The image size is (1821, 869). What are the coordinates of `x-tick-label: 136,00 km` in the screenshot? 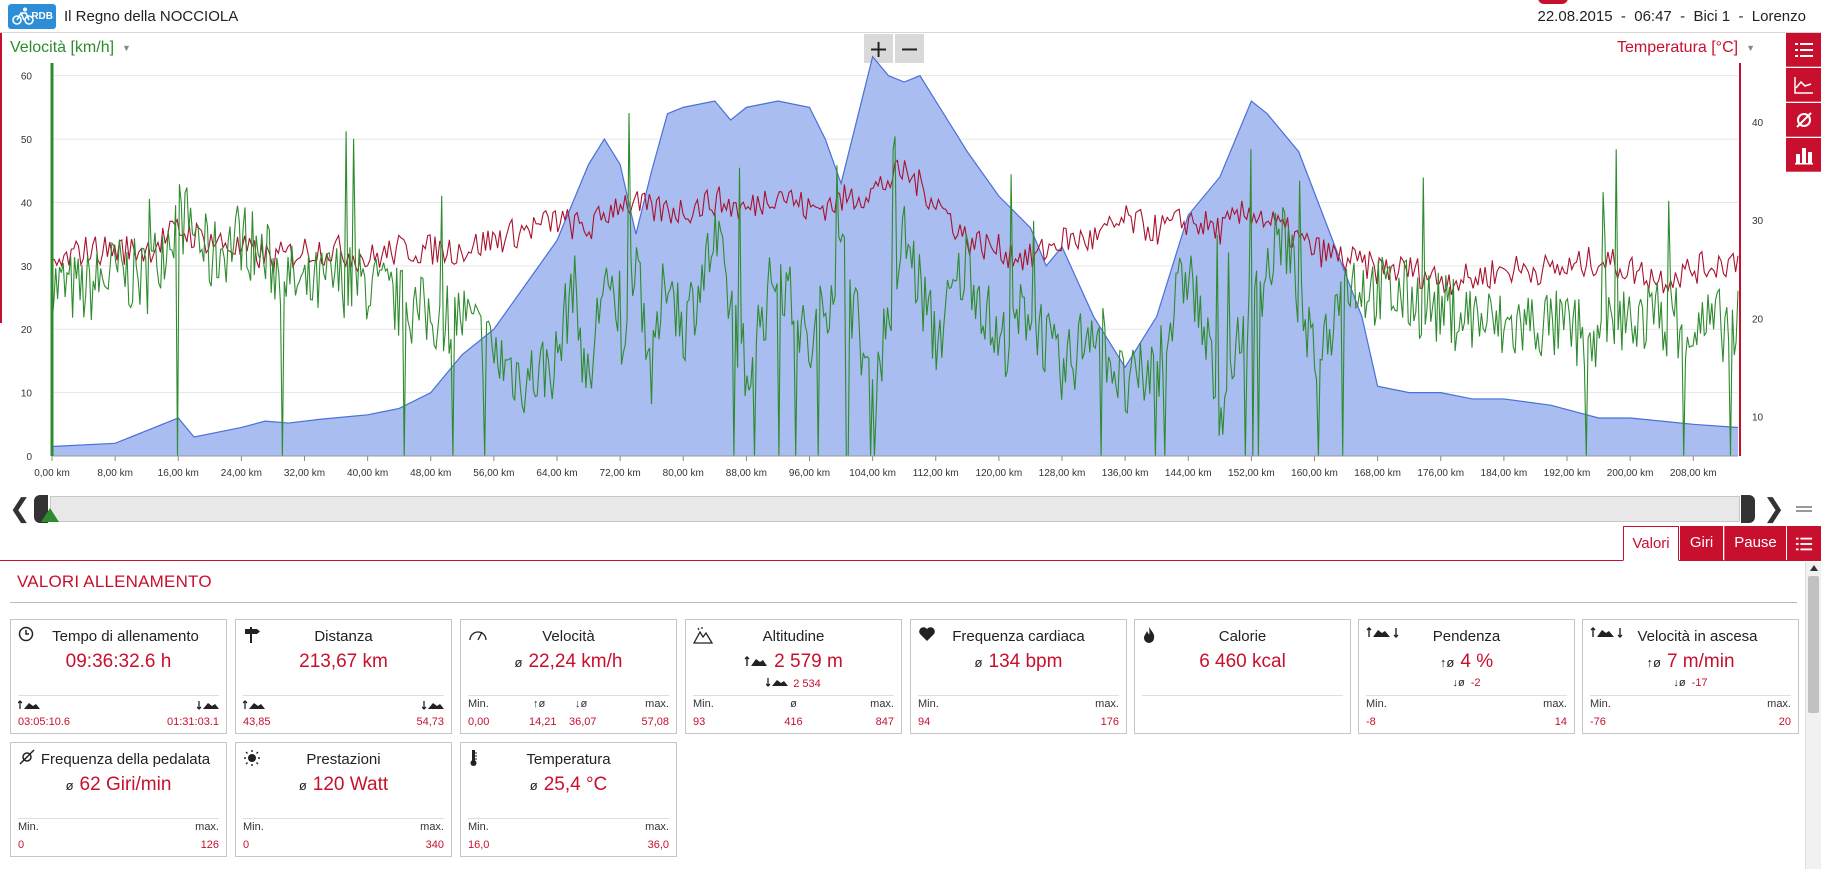 It's located at (1125, 473).